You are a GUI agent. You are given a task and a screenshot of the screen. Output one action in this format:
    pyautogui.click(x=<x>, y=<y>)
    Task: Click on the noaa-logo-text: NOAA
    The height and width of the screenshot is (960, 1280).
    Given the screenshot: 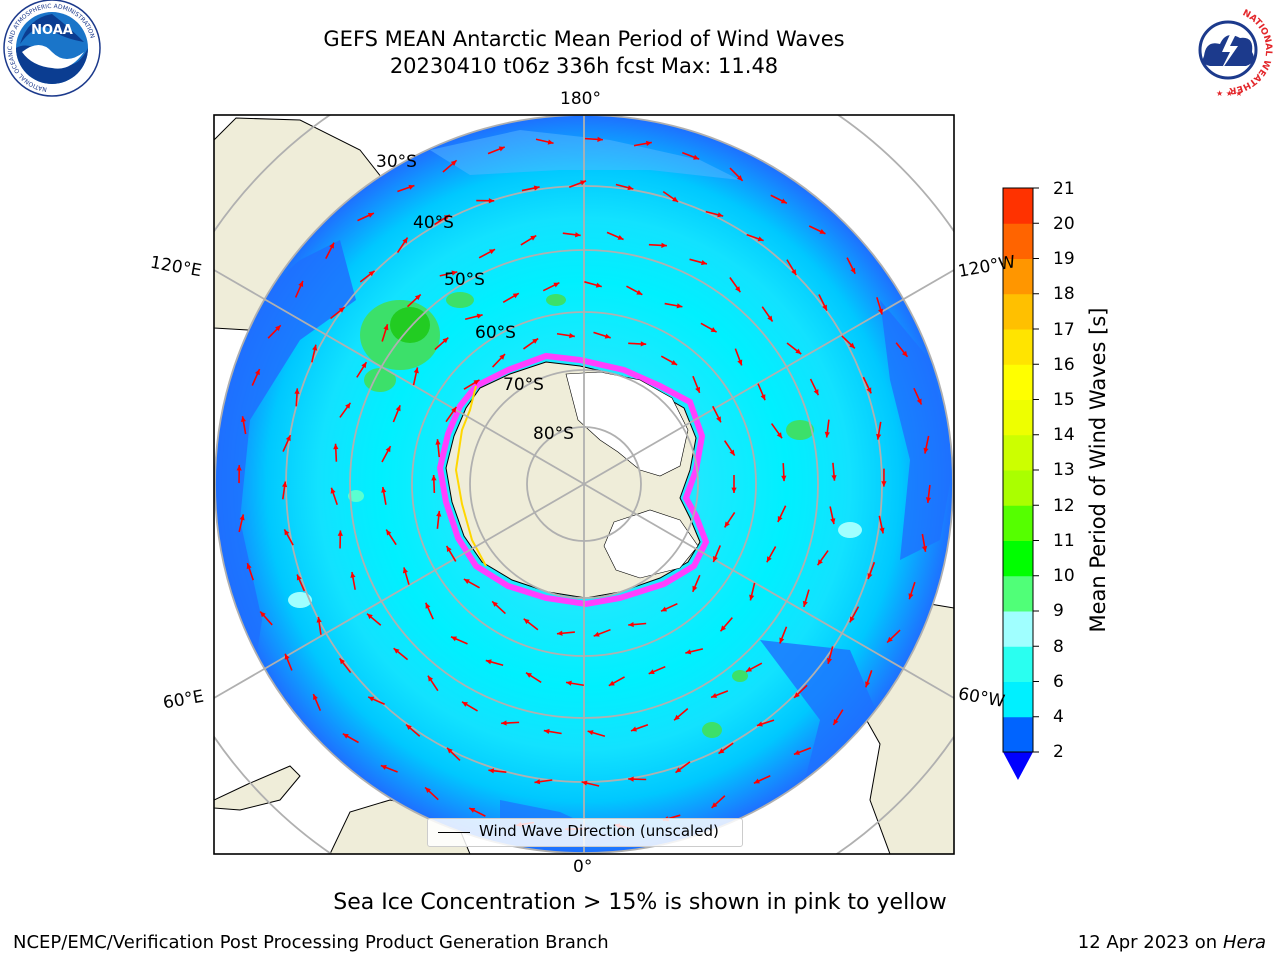 What is the action you would take?
    pyautogui.click(x=52, y=30)
    